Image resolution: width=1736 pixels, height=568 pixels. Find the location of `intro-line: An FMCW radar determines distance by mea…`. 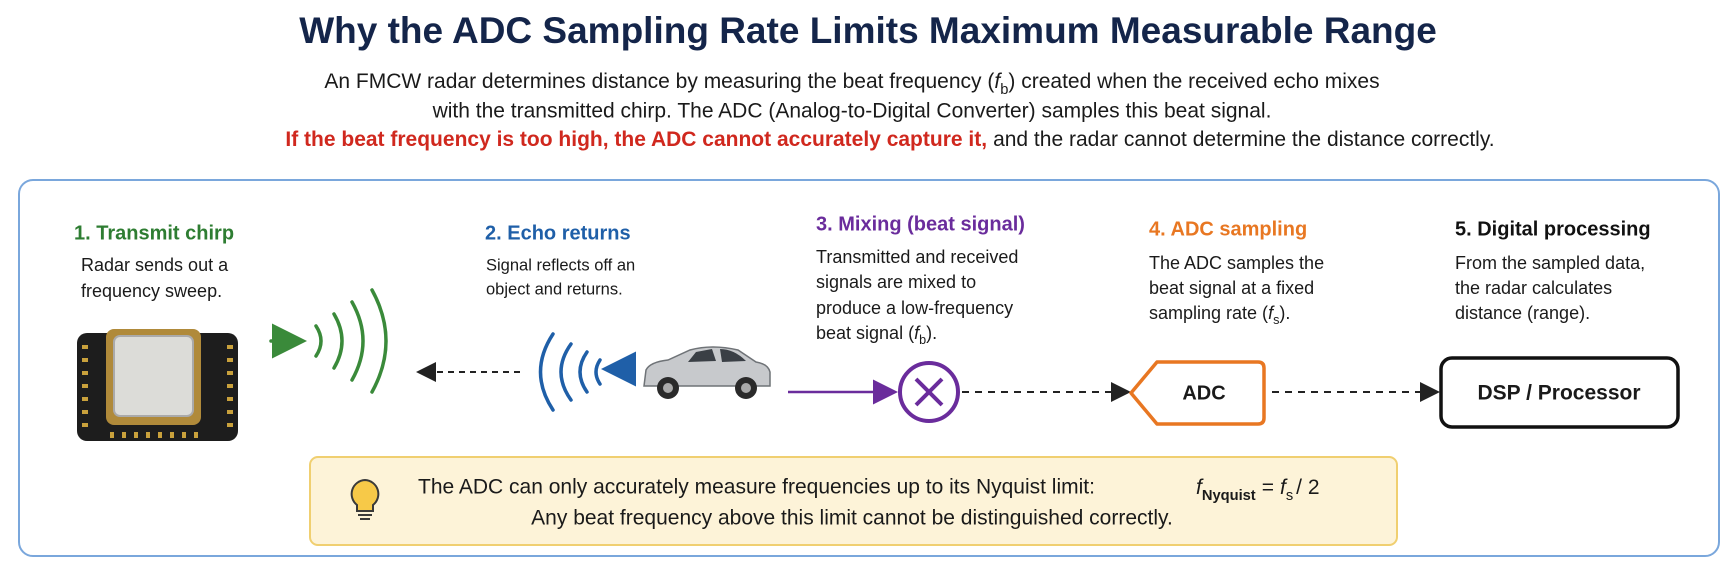

intro-line: An FMCW radar determines distance by mea… is located at coordinates (851, 84).